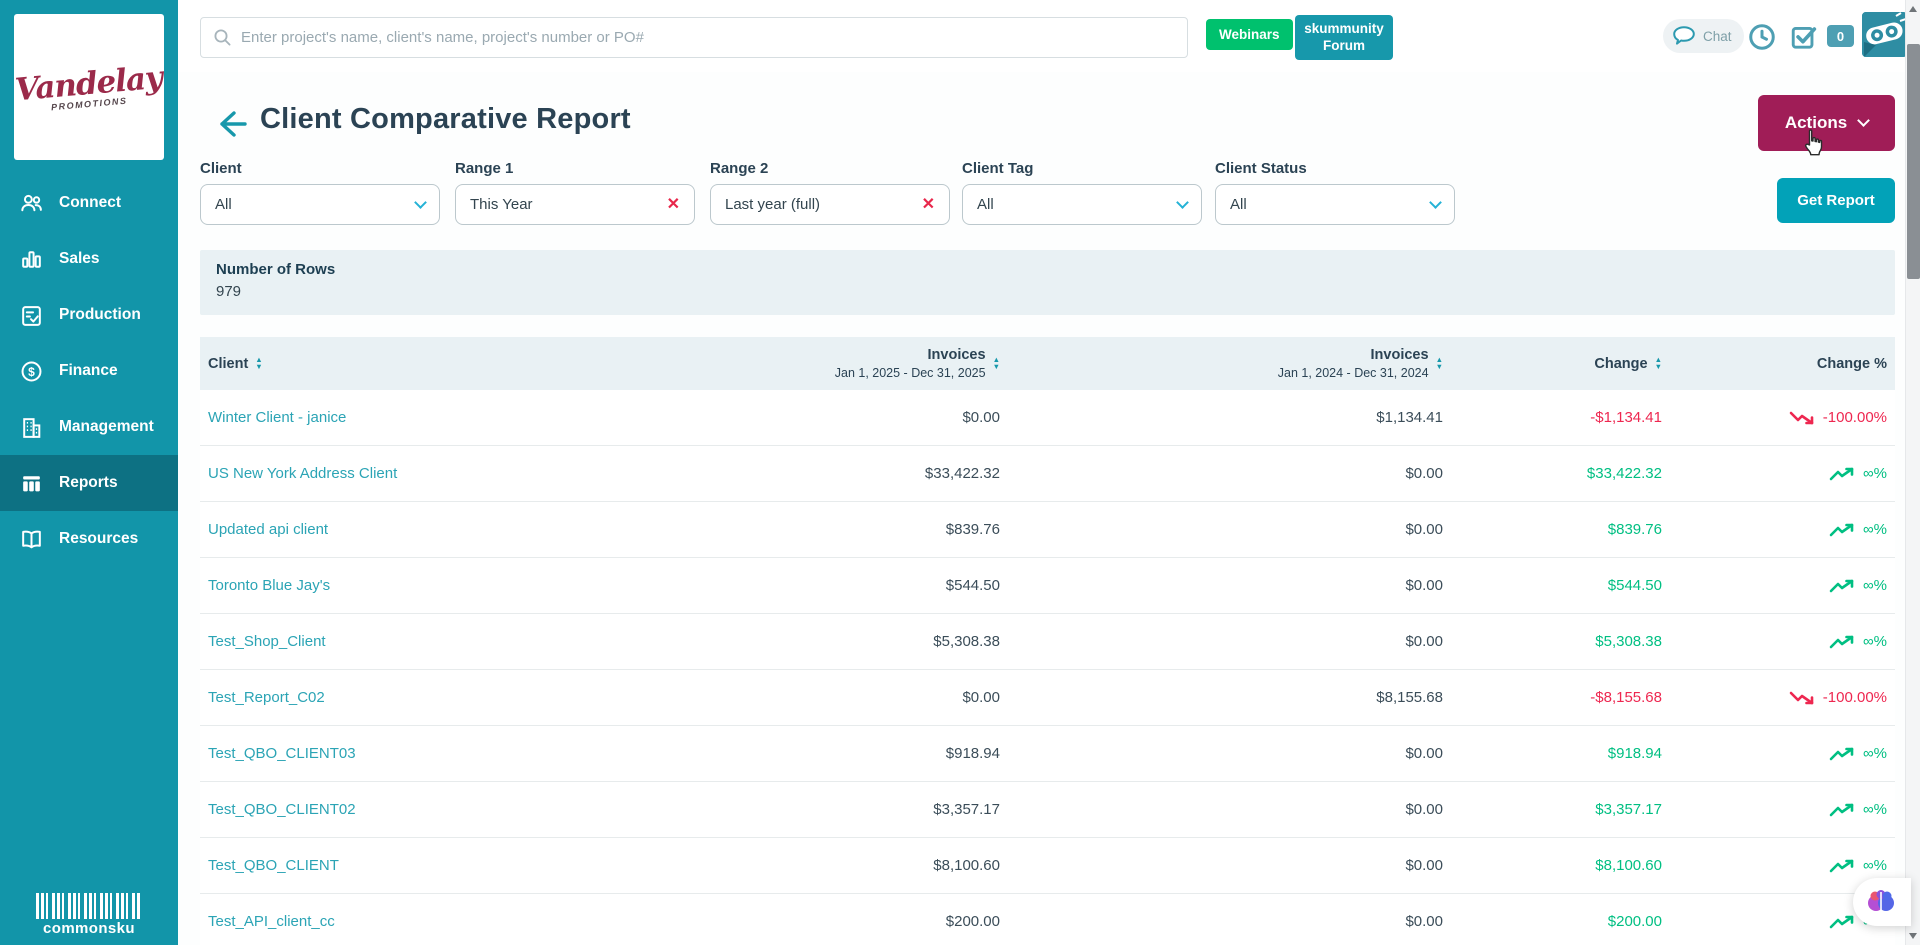 Image resolution: width=1920 pixels, height=945 pixels. What do you see at coordinates (1913, 9) in the screenshot?
I see `scrollbar-up-arrow` at bounding box center [1913, 9].